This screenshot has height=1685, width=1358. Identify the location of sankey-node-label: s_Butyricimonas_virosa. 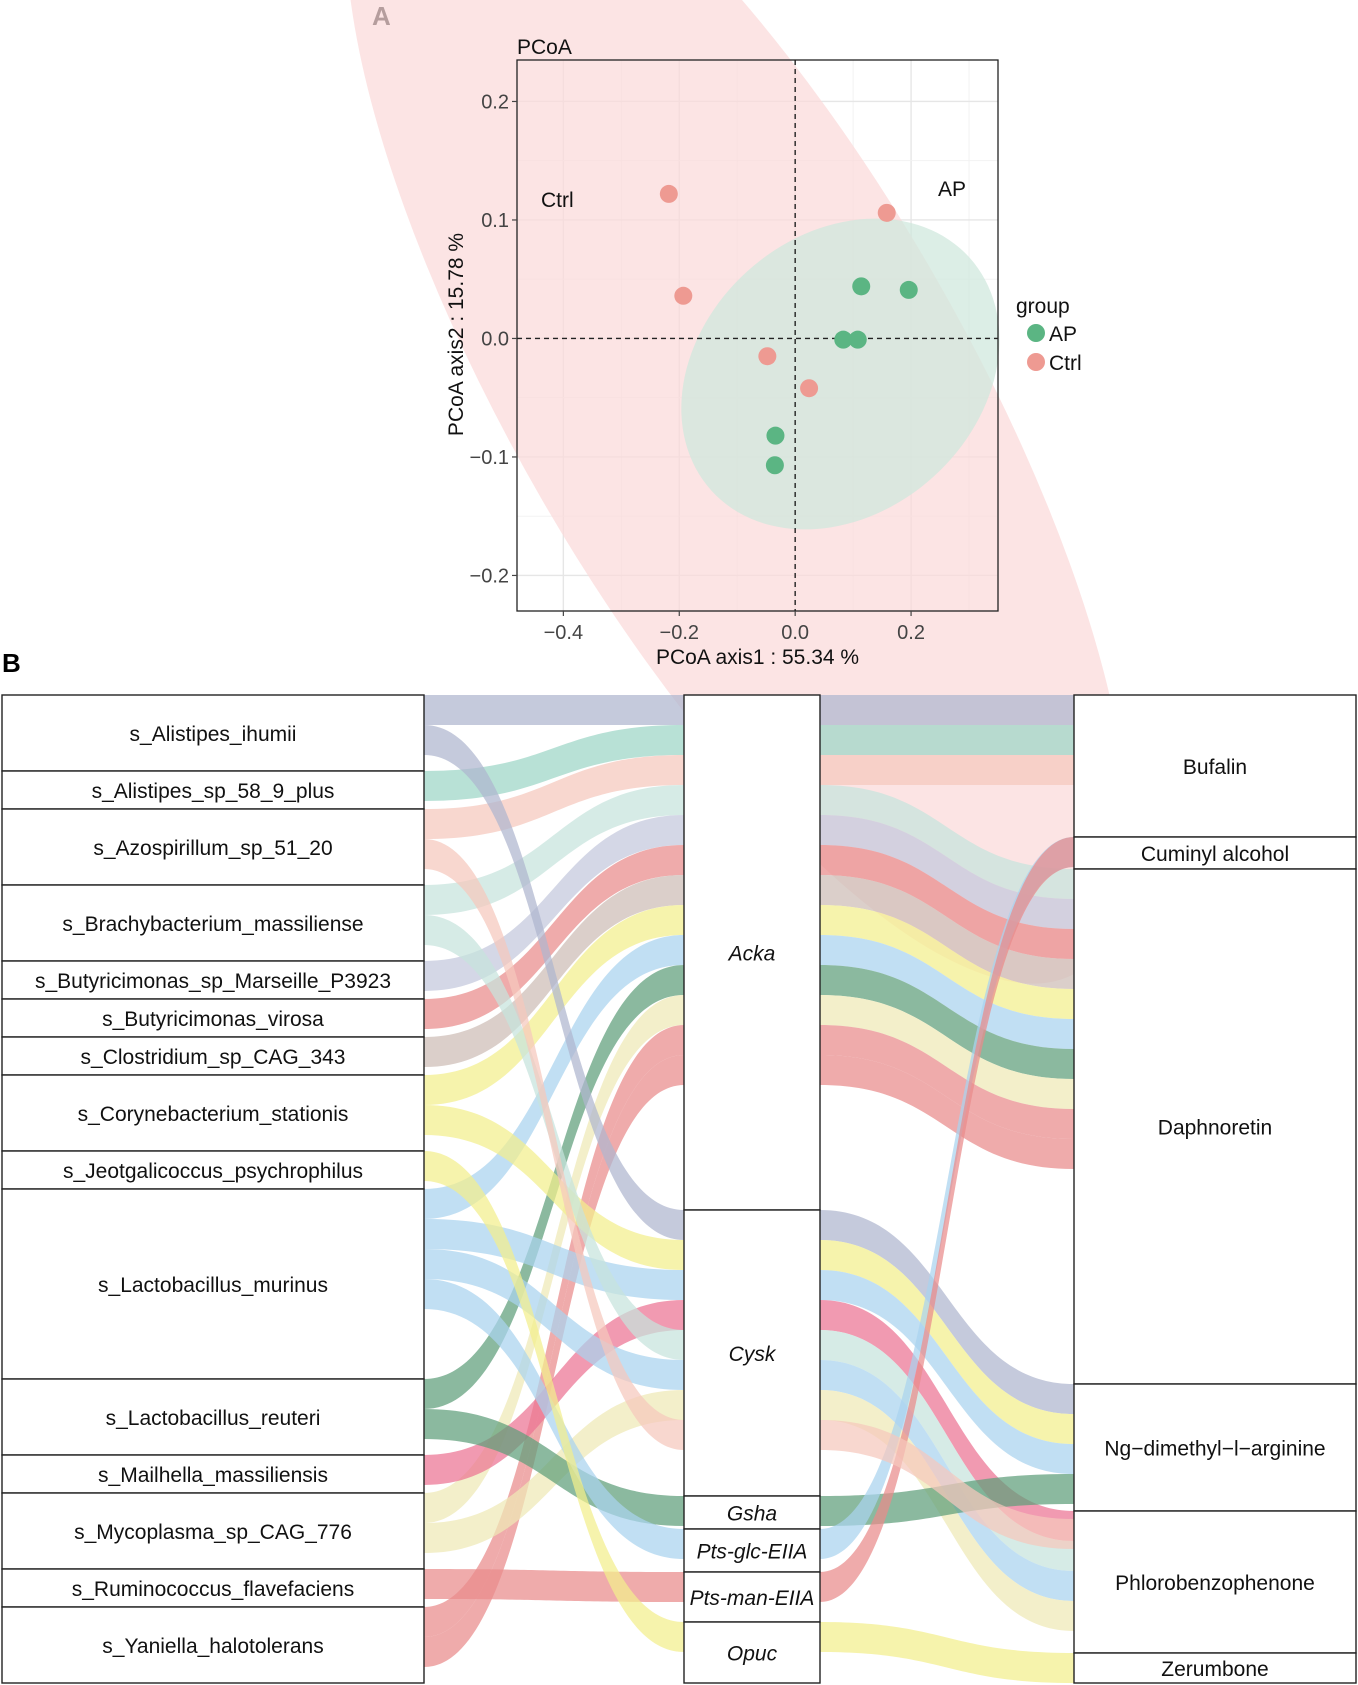
(213, 1019).